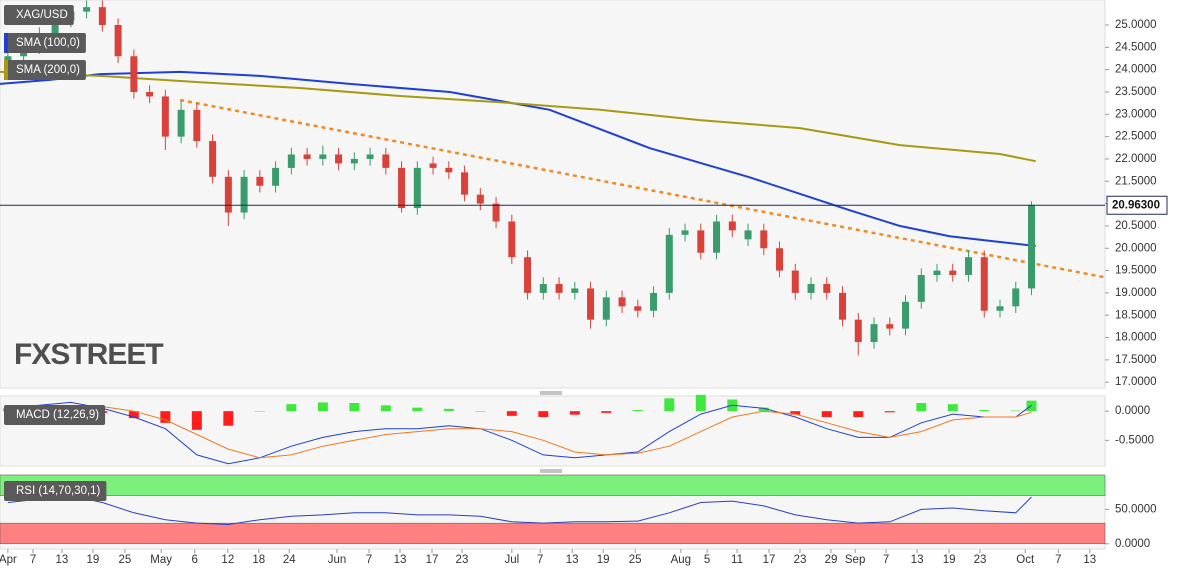 This screenshot has width=1182, height=571. What do you see at coordinates (1136, 382) in the screenshot?
I see `y-tick-label: 17.0000` at bounding box center [1136, 382].